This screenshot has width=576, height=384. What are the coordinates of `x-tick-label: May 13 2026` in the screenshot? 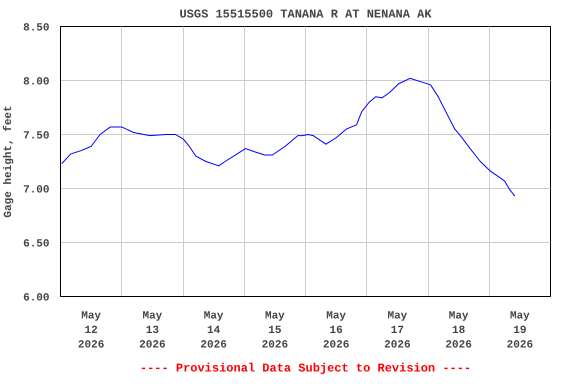 It's located at (152, 331).